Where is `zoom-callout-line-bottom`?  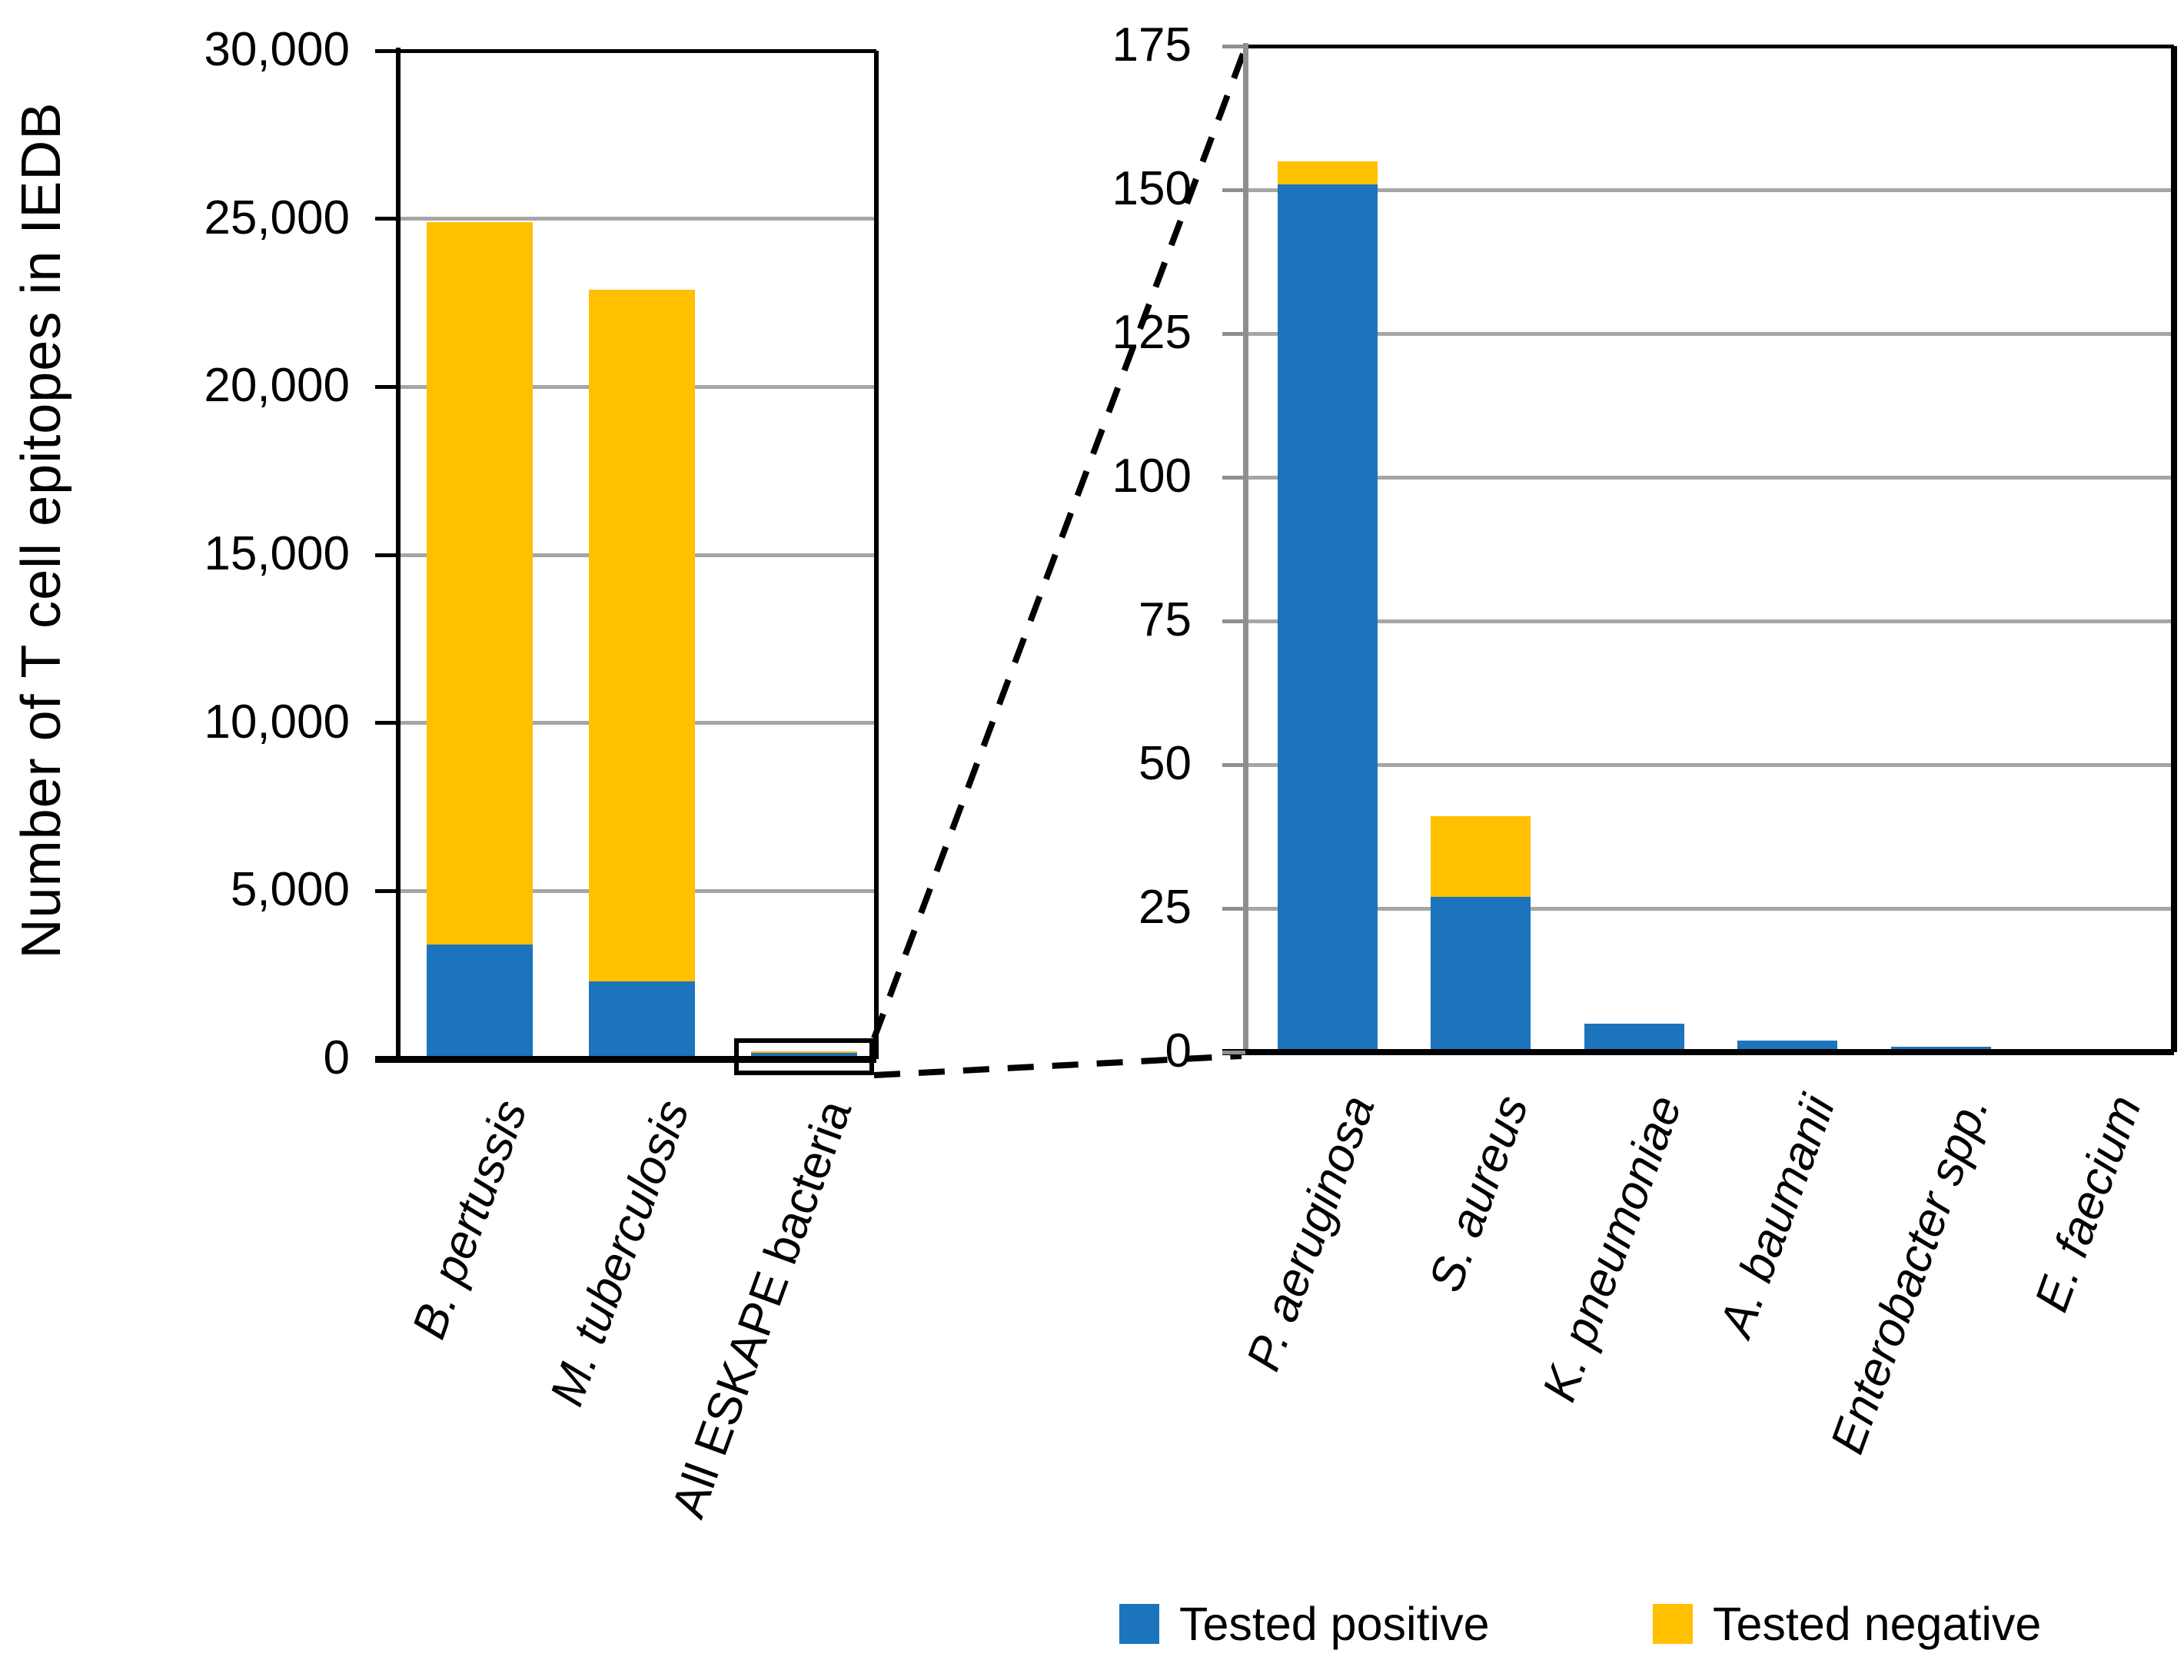
zoom-callout-line-bottom is located at coordinates (1057, 1066).